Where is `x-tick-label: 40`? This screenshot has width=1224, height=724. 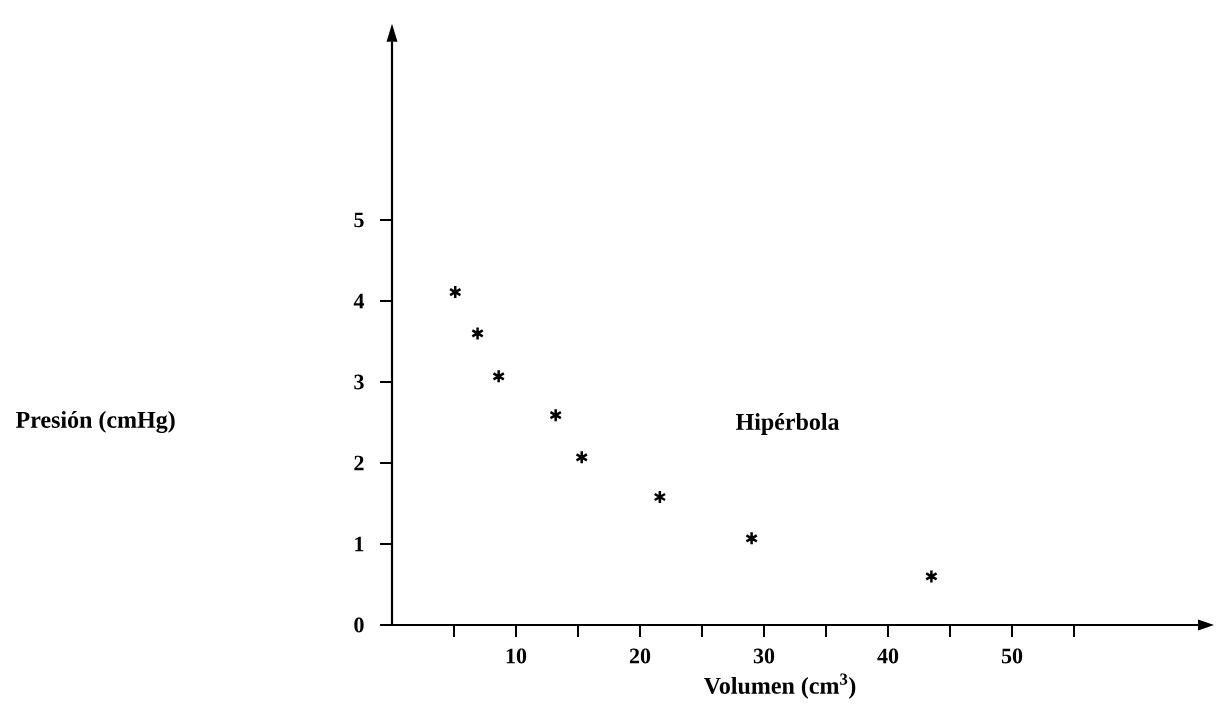
x-tick-label: 40 is located at coordinates (888, 656).